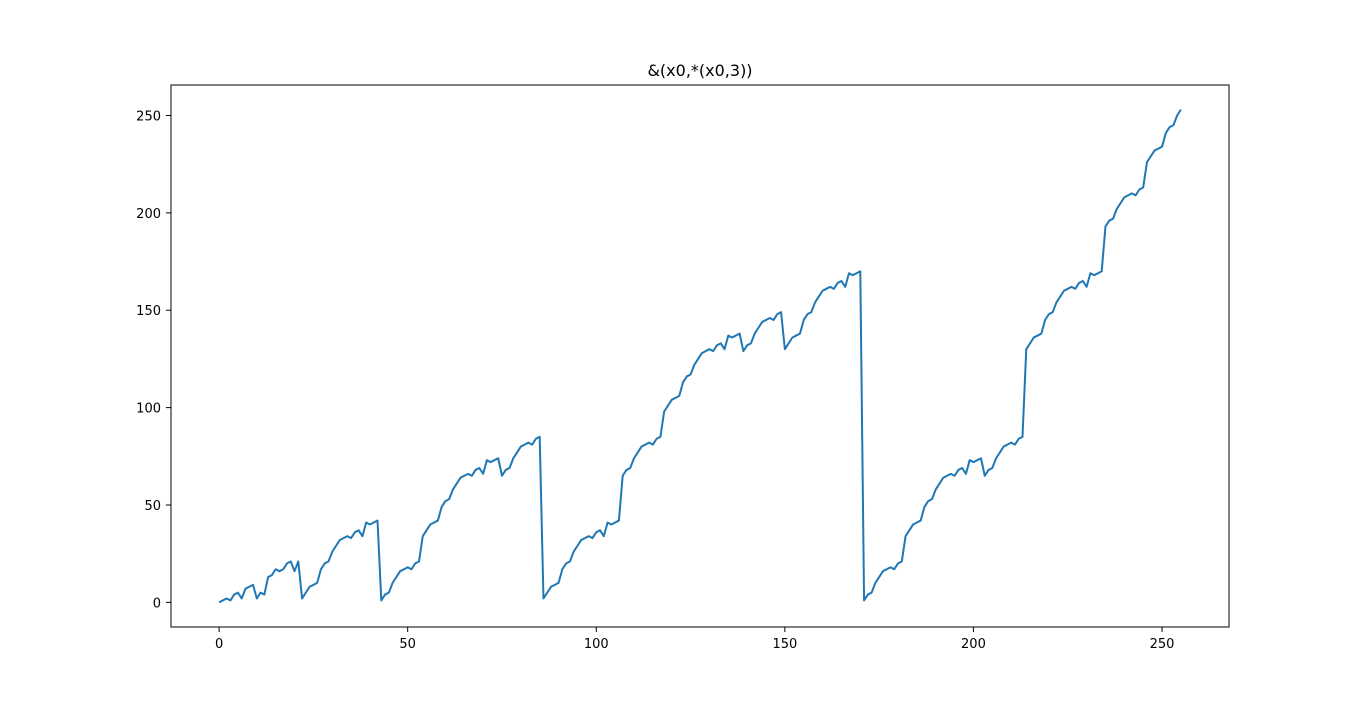 The image size is (1366, 705). I want to click on x-tick-label: 200, so click(973, 644).